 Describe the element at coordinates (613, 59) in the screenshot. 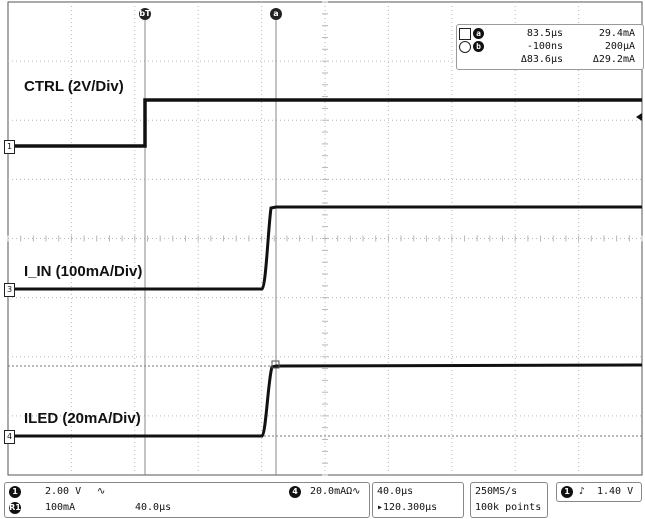

I see `cursor-delta-value: Δ29.2mA` at that location.